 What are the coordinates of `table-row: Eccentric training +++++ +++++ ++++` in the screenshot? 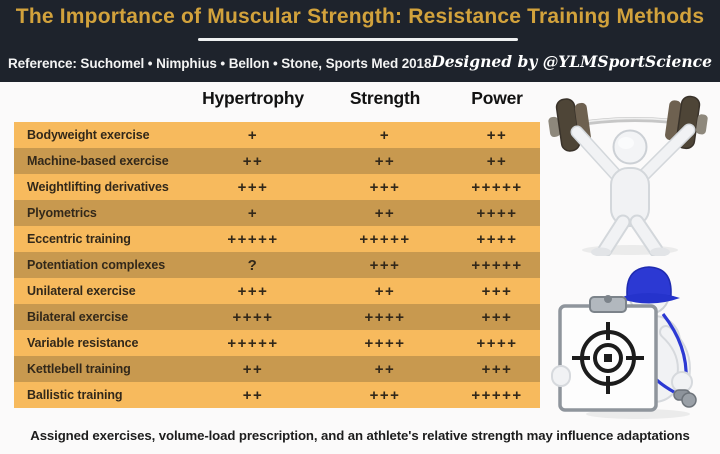 It's located at (277, 239).